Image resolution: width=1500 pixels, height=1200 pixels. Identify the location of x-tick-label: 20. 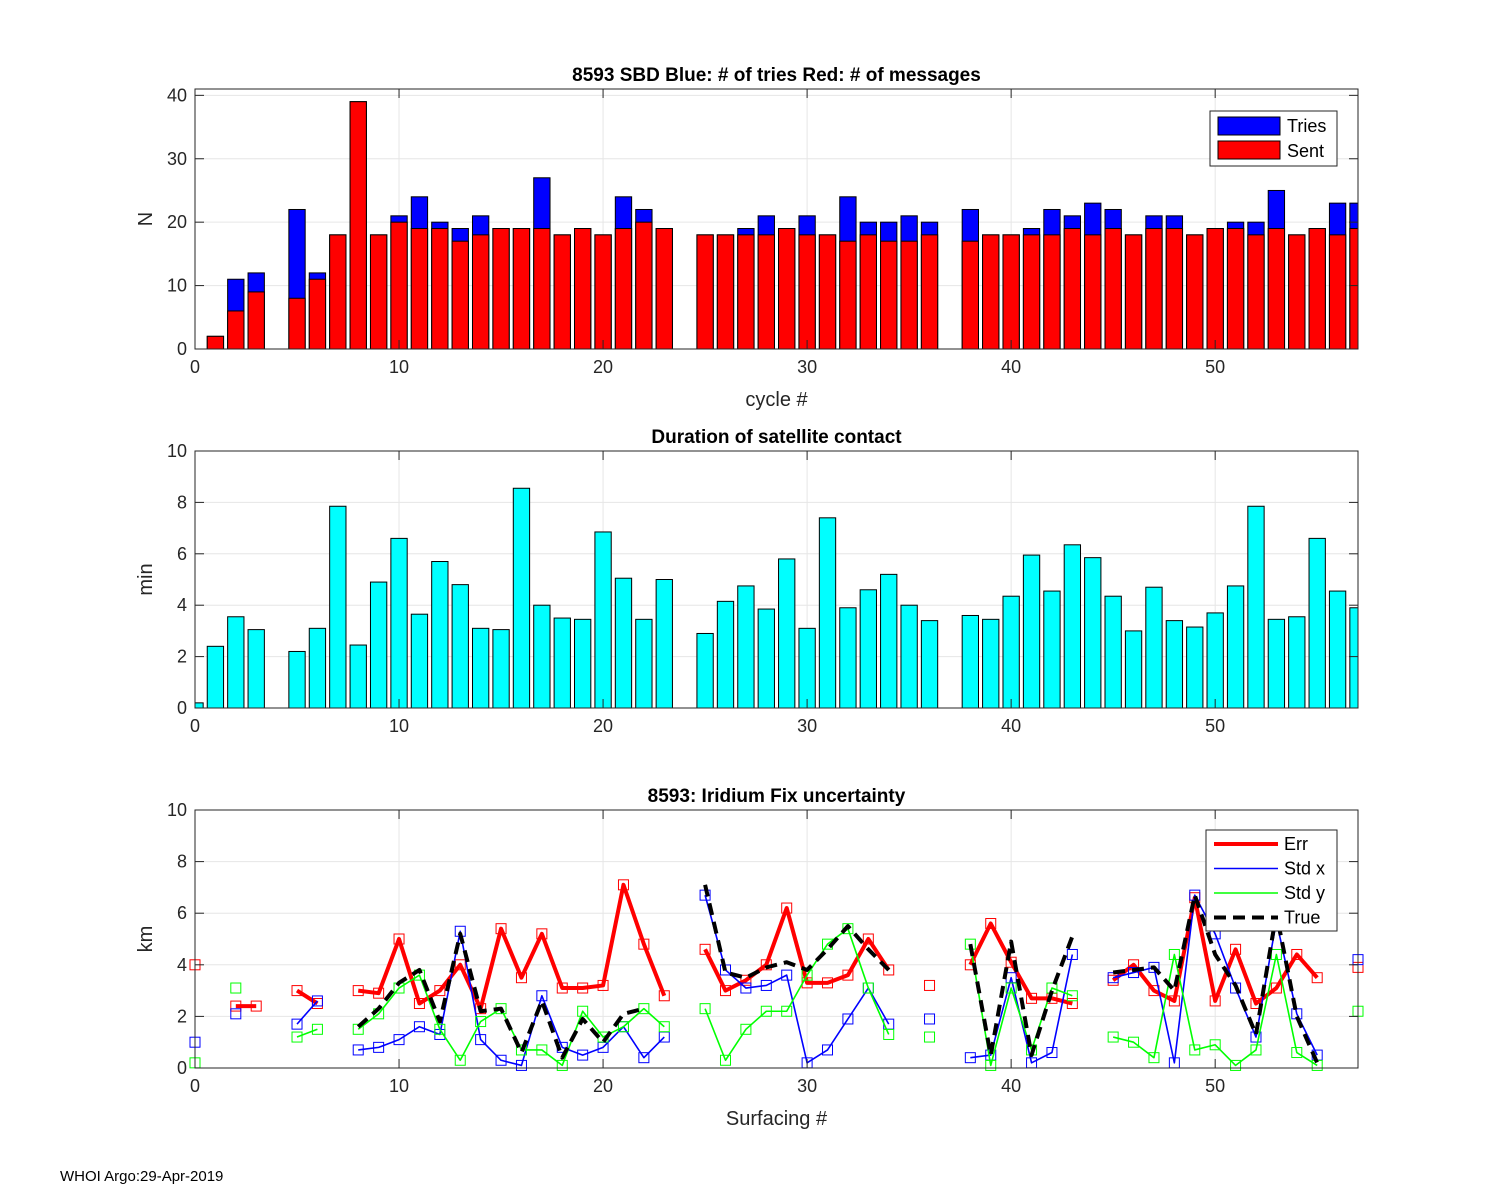
(603, 367).